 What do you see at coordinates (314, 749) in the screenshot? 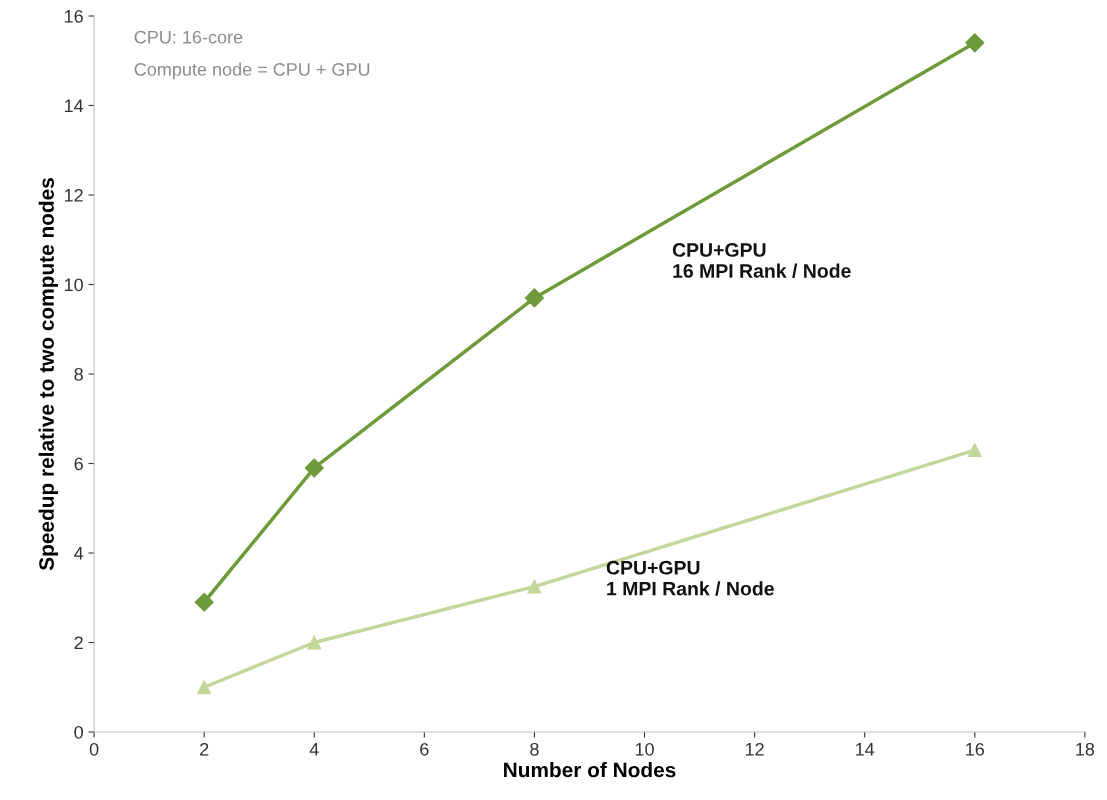
I see `x-tick-label: 4` at bounding box center [314, 749].